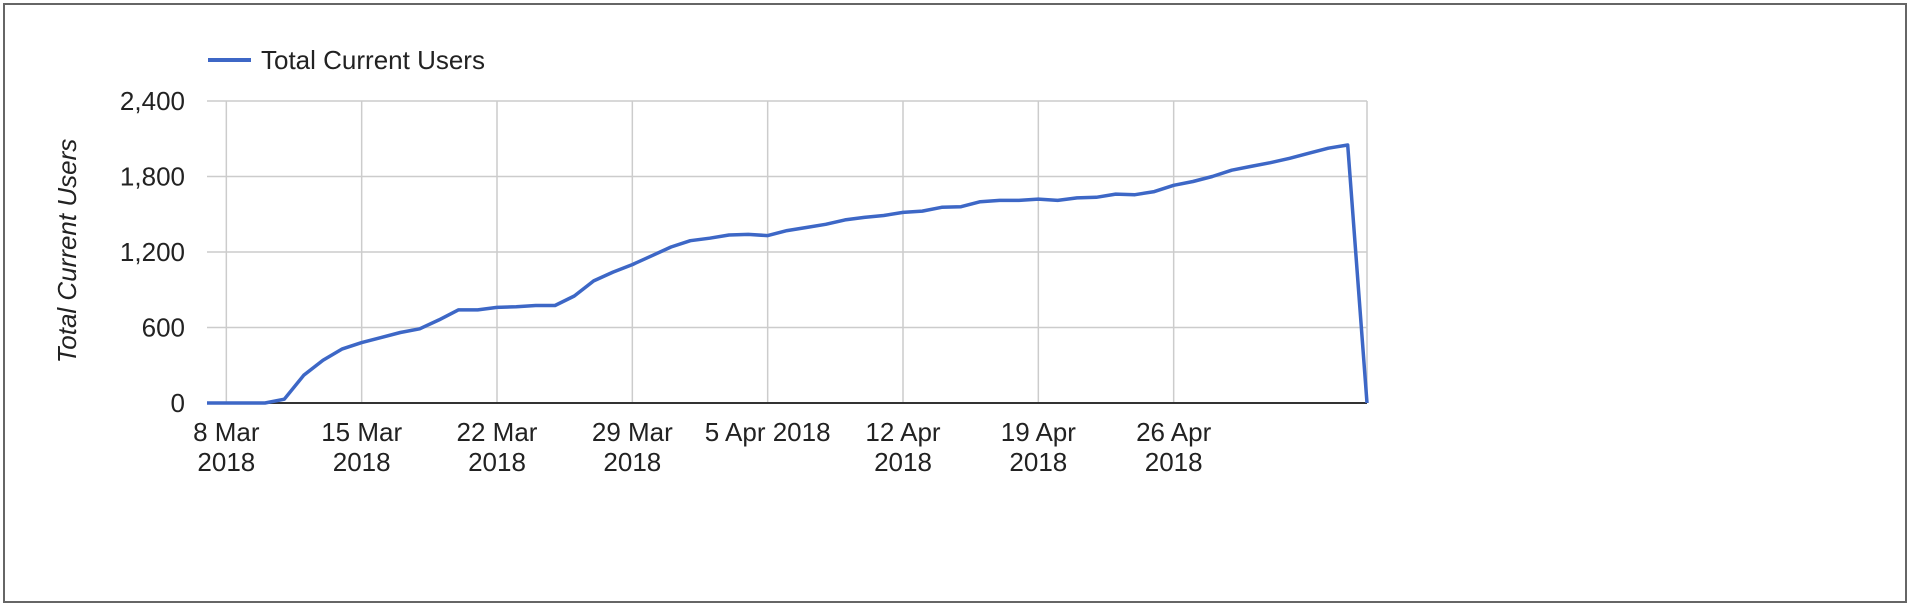 The width and height of the screenshot is (1912, 608). I want to click on x-tick-label: 26 Apr 2018, so click(1174, 447).